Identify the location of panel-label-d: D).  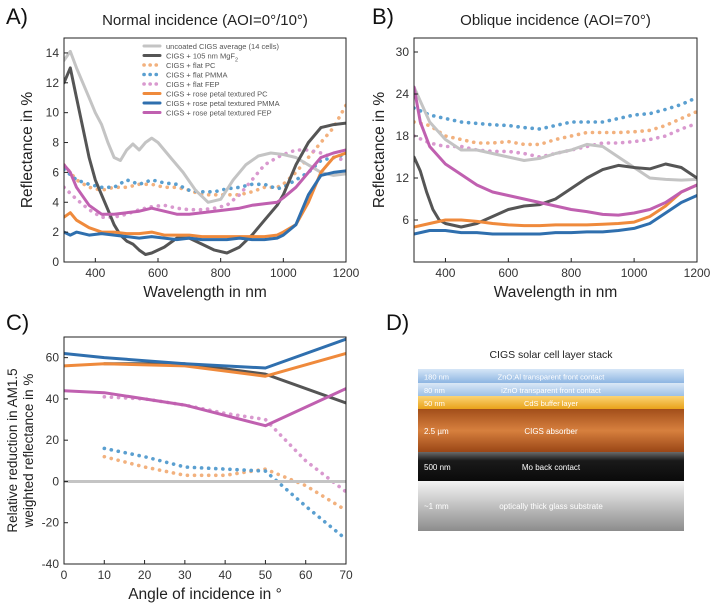
(397, 322).